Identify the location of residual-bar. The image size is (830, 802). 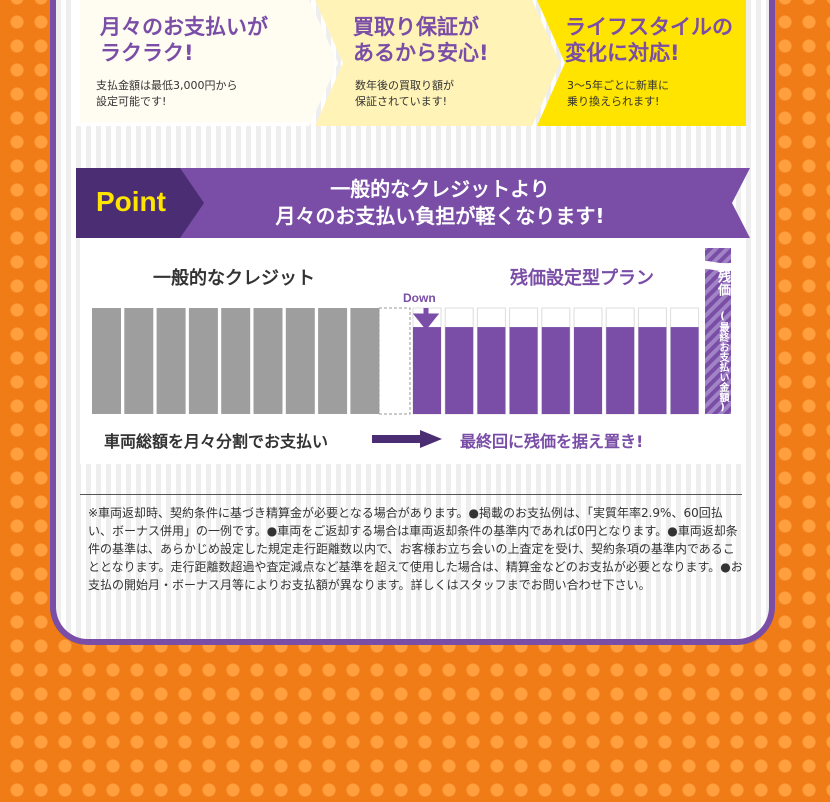
(718, 331).